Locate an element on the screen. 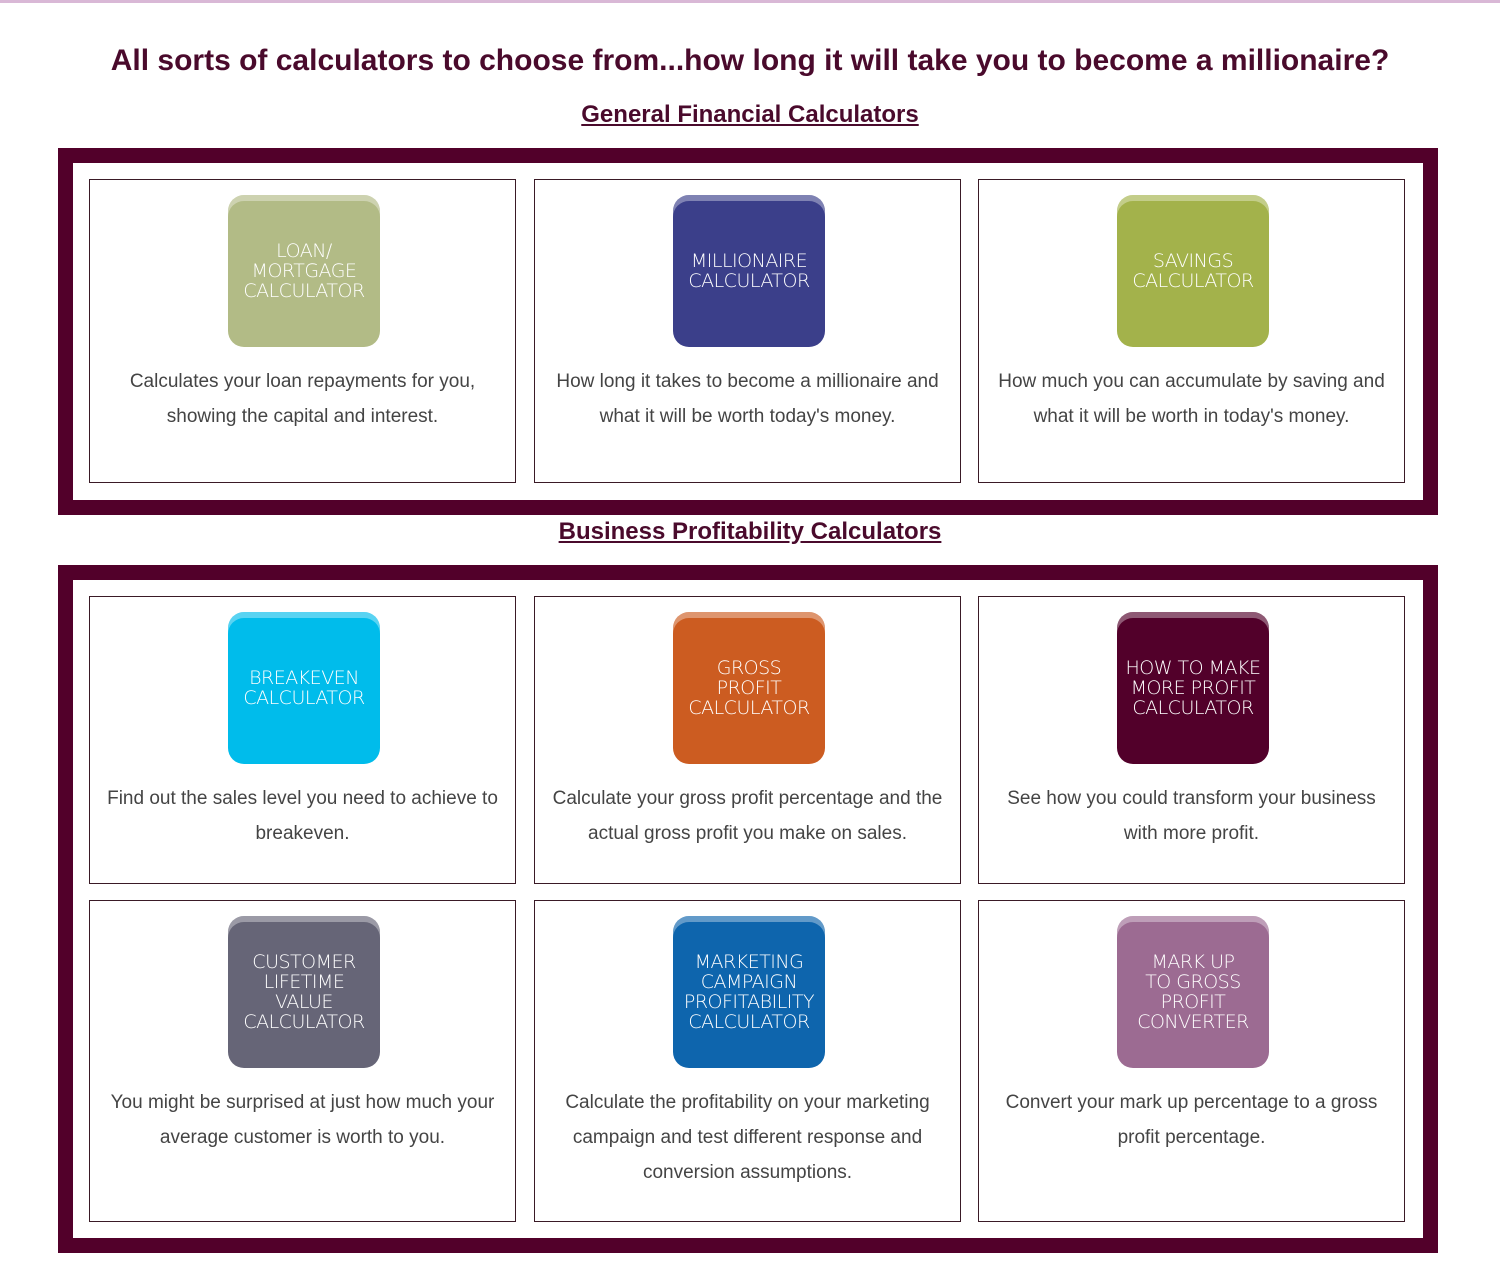 The image size is (1500, 1286). section-heading-business: Business Profitability Calculators is located at coordinates (750, 532).